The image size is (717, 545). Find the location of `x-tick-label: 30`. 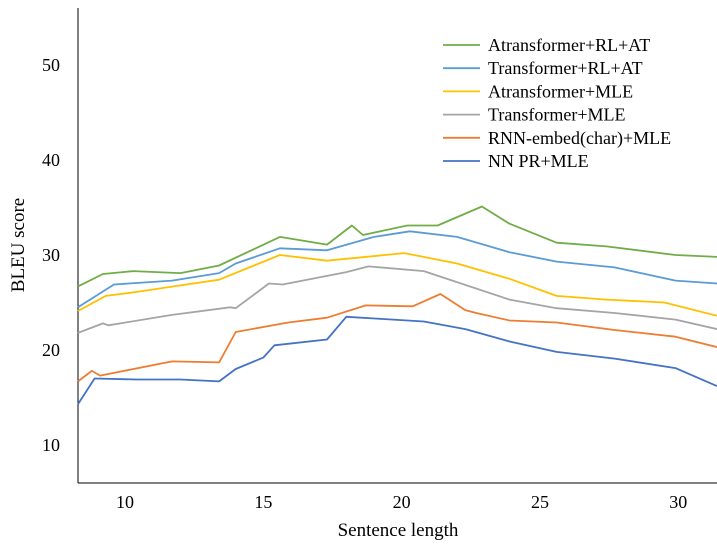

x-tick-label: 30 is located at coordinates (678, 502).